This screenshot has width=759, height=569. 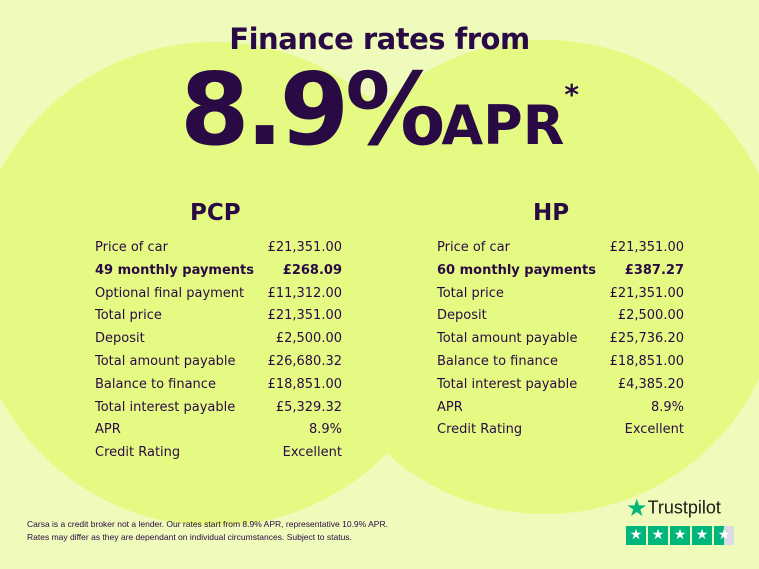 What do you see at coordinates (174, 270) in the screenshot?
I see `row-label: 49 monthly payments` at bounding box center [174, 270].